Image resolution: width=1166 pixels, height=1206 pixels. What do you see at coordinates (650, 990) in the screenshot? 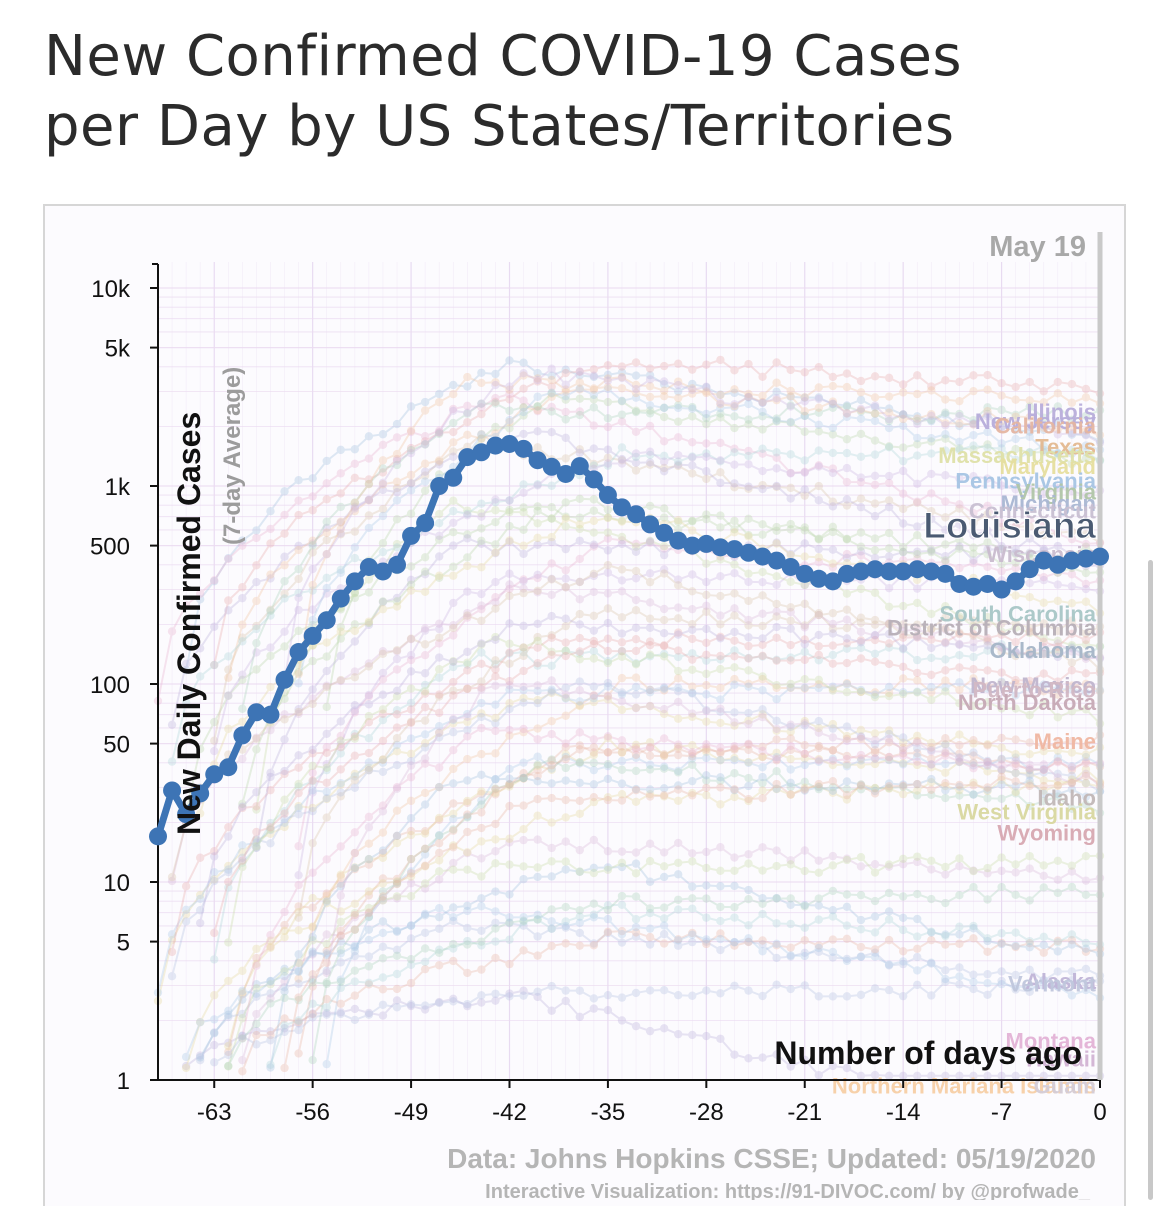
I see `background-series` at bounding box center [650, 990].